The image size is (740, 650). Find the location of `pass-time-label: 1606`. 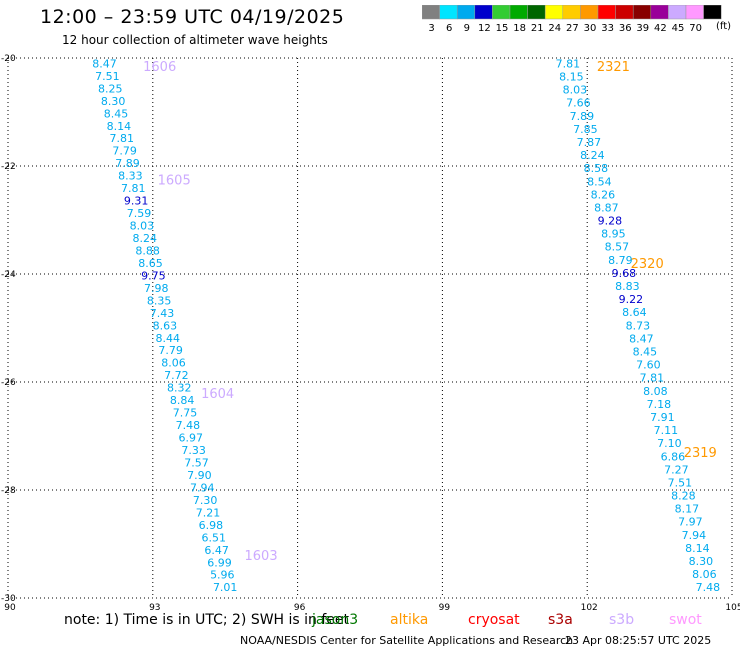

pass-time-label: 1606 is located at coordinates (159, 67).